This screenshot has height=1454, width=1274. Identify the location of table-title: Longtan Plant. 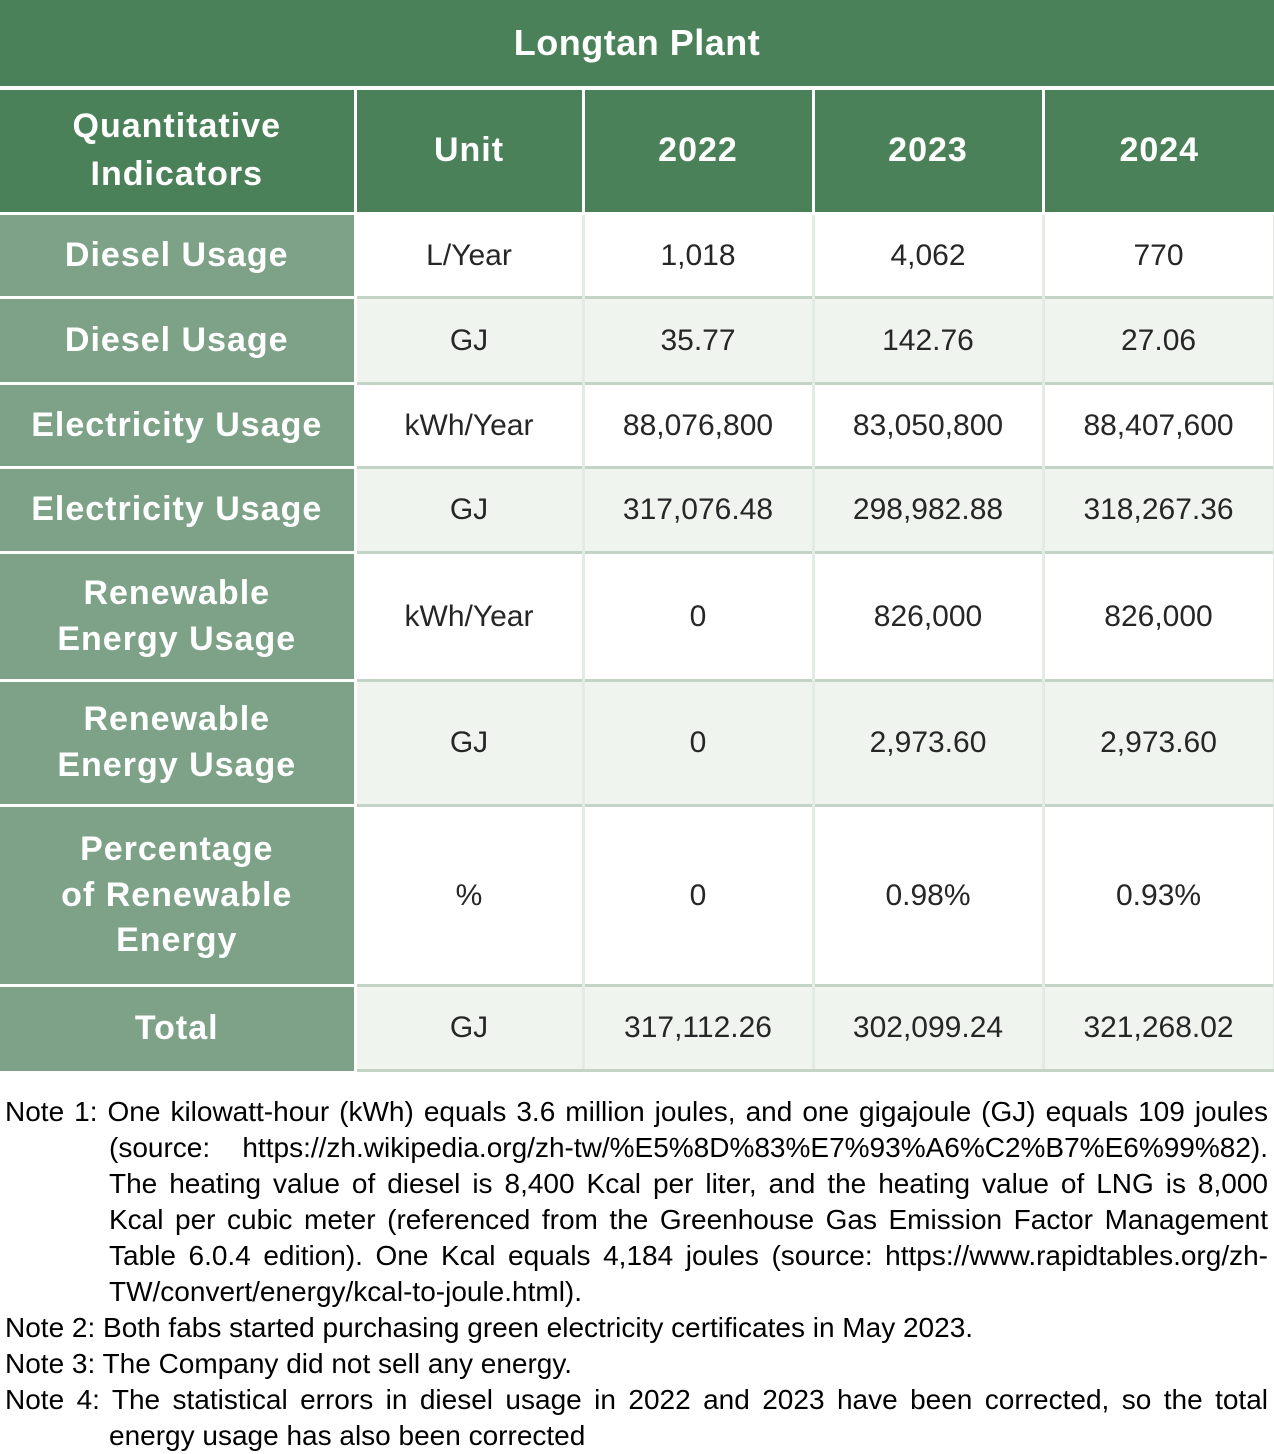
(637, 45).